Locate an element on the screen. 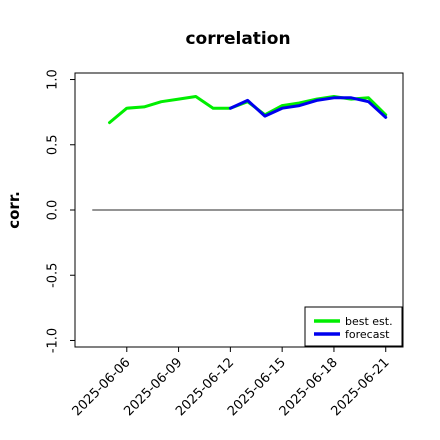 The height and width of the screenshot is (440, 440). legend: best est.forecast is located at coordinates (353, 326).